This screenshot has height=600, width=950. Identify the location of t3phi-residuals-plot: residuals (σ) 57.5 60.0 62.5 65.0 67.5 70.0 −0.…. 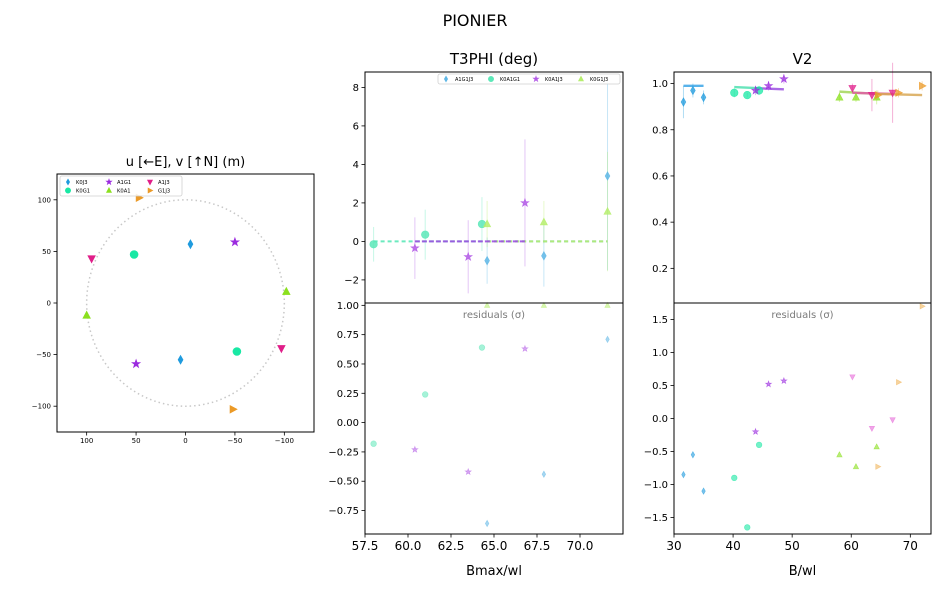
(476, 440).